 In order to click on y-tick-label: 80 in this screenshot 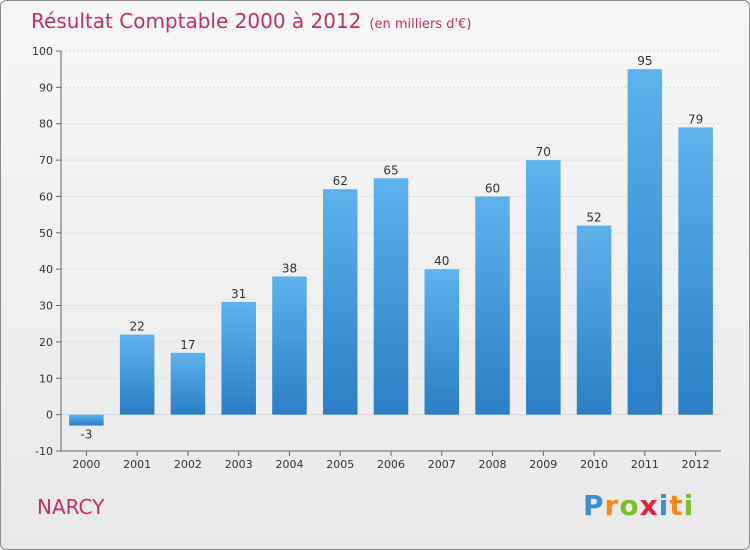, I will do `click(46, 124)`.